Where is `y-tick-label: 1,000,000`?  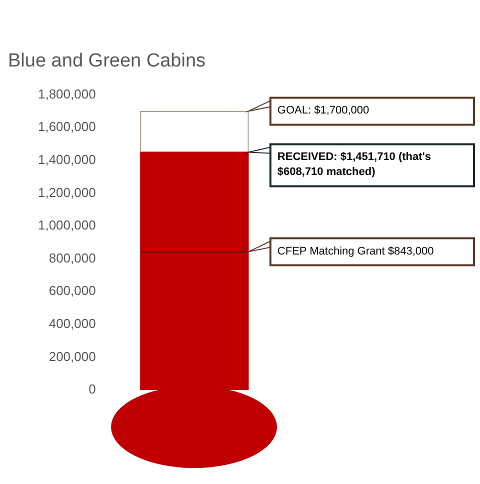 y-tick-label: 1,000,000 is located at coordinates (67, 225).